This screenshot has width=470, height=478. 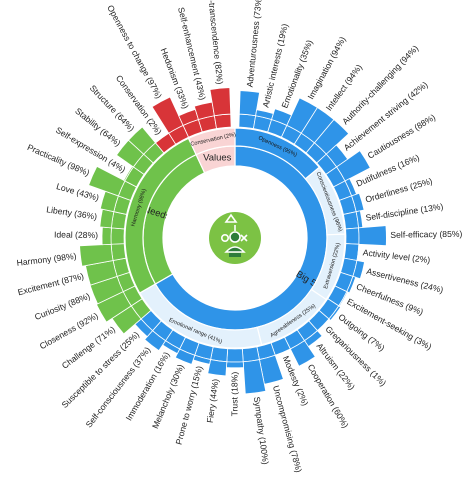 I want to click on leaf-base-activity-level, so click(x=351, y=252).